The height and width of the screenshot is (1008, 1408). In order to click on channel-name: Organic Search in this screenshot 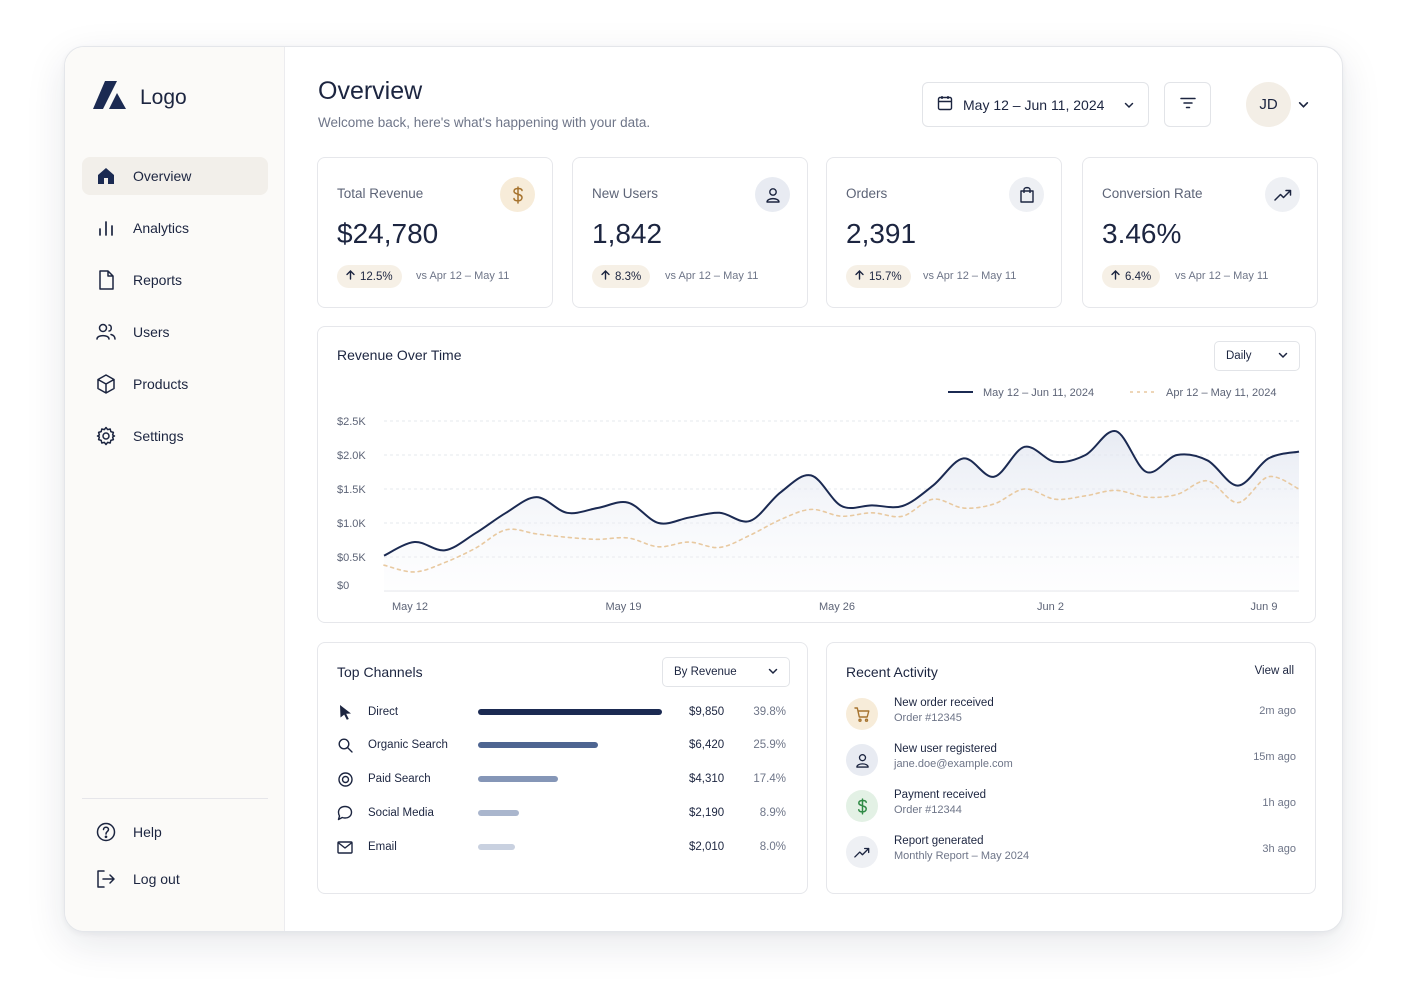, I will do `click(408, 745)`.